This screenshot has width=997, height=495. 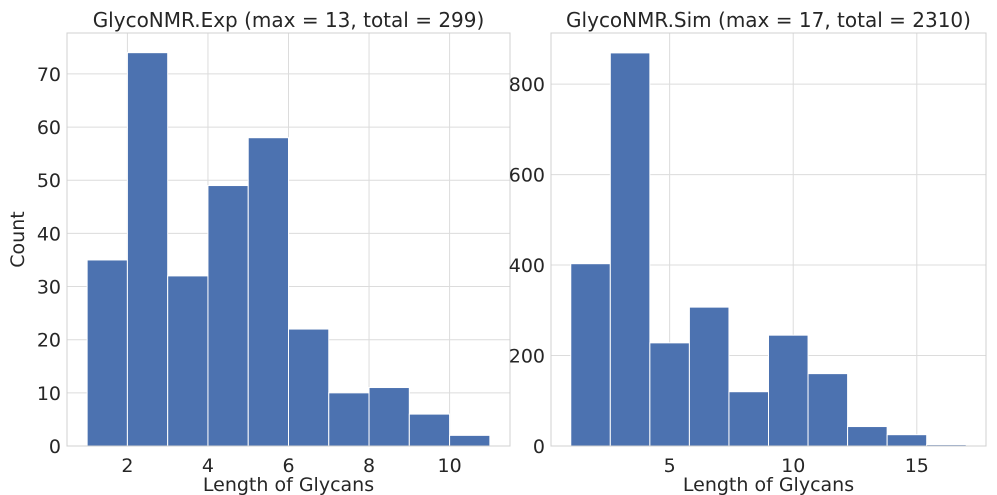 I want to click on exp-y-tick-label: 20, so click(x=49, y=341).